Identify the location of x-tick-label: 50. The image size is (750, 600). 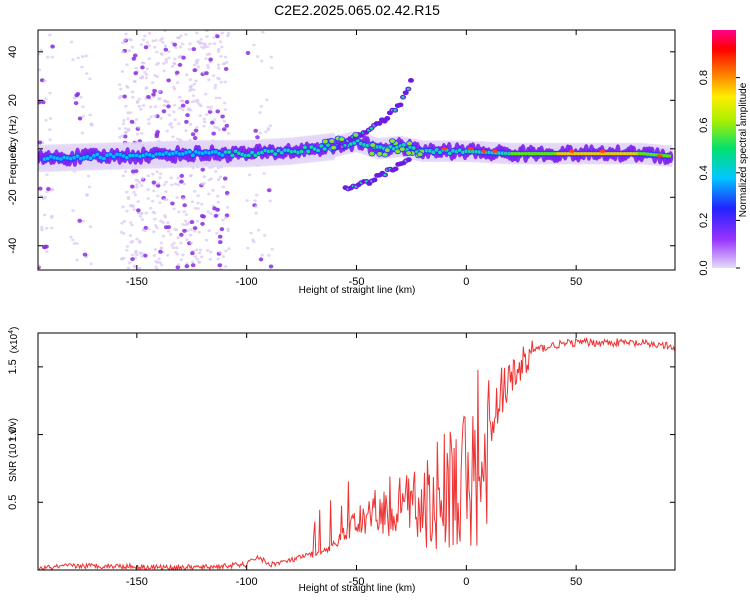
(576, 282).